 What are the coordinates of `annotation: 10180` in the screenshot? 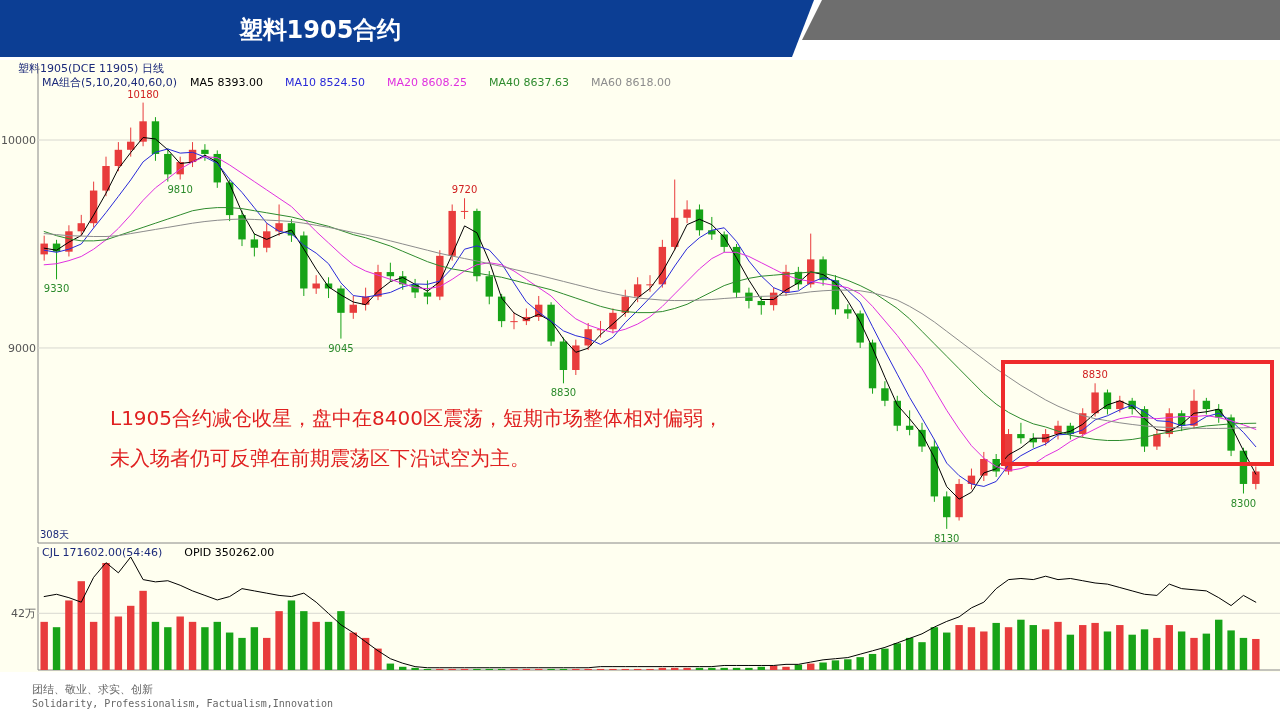 It's located at (143, 94).